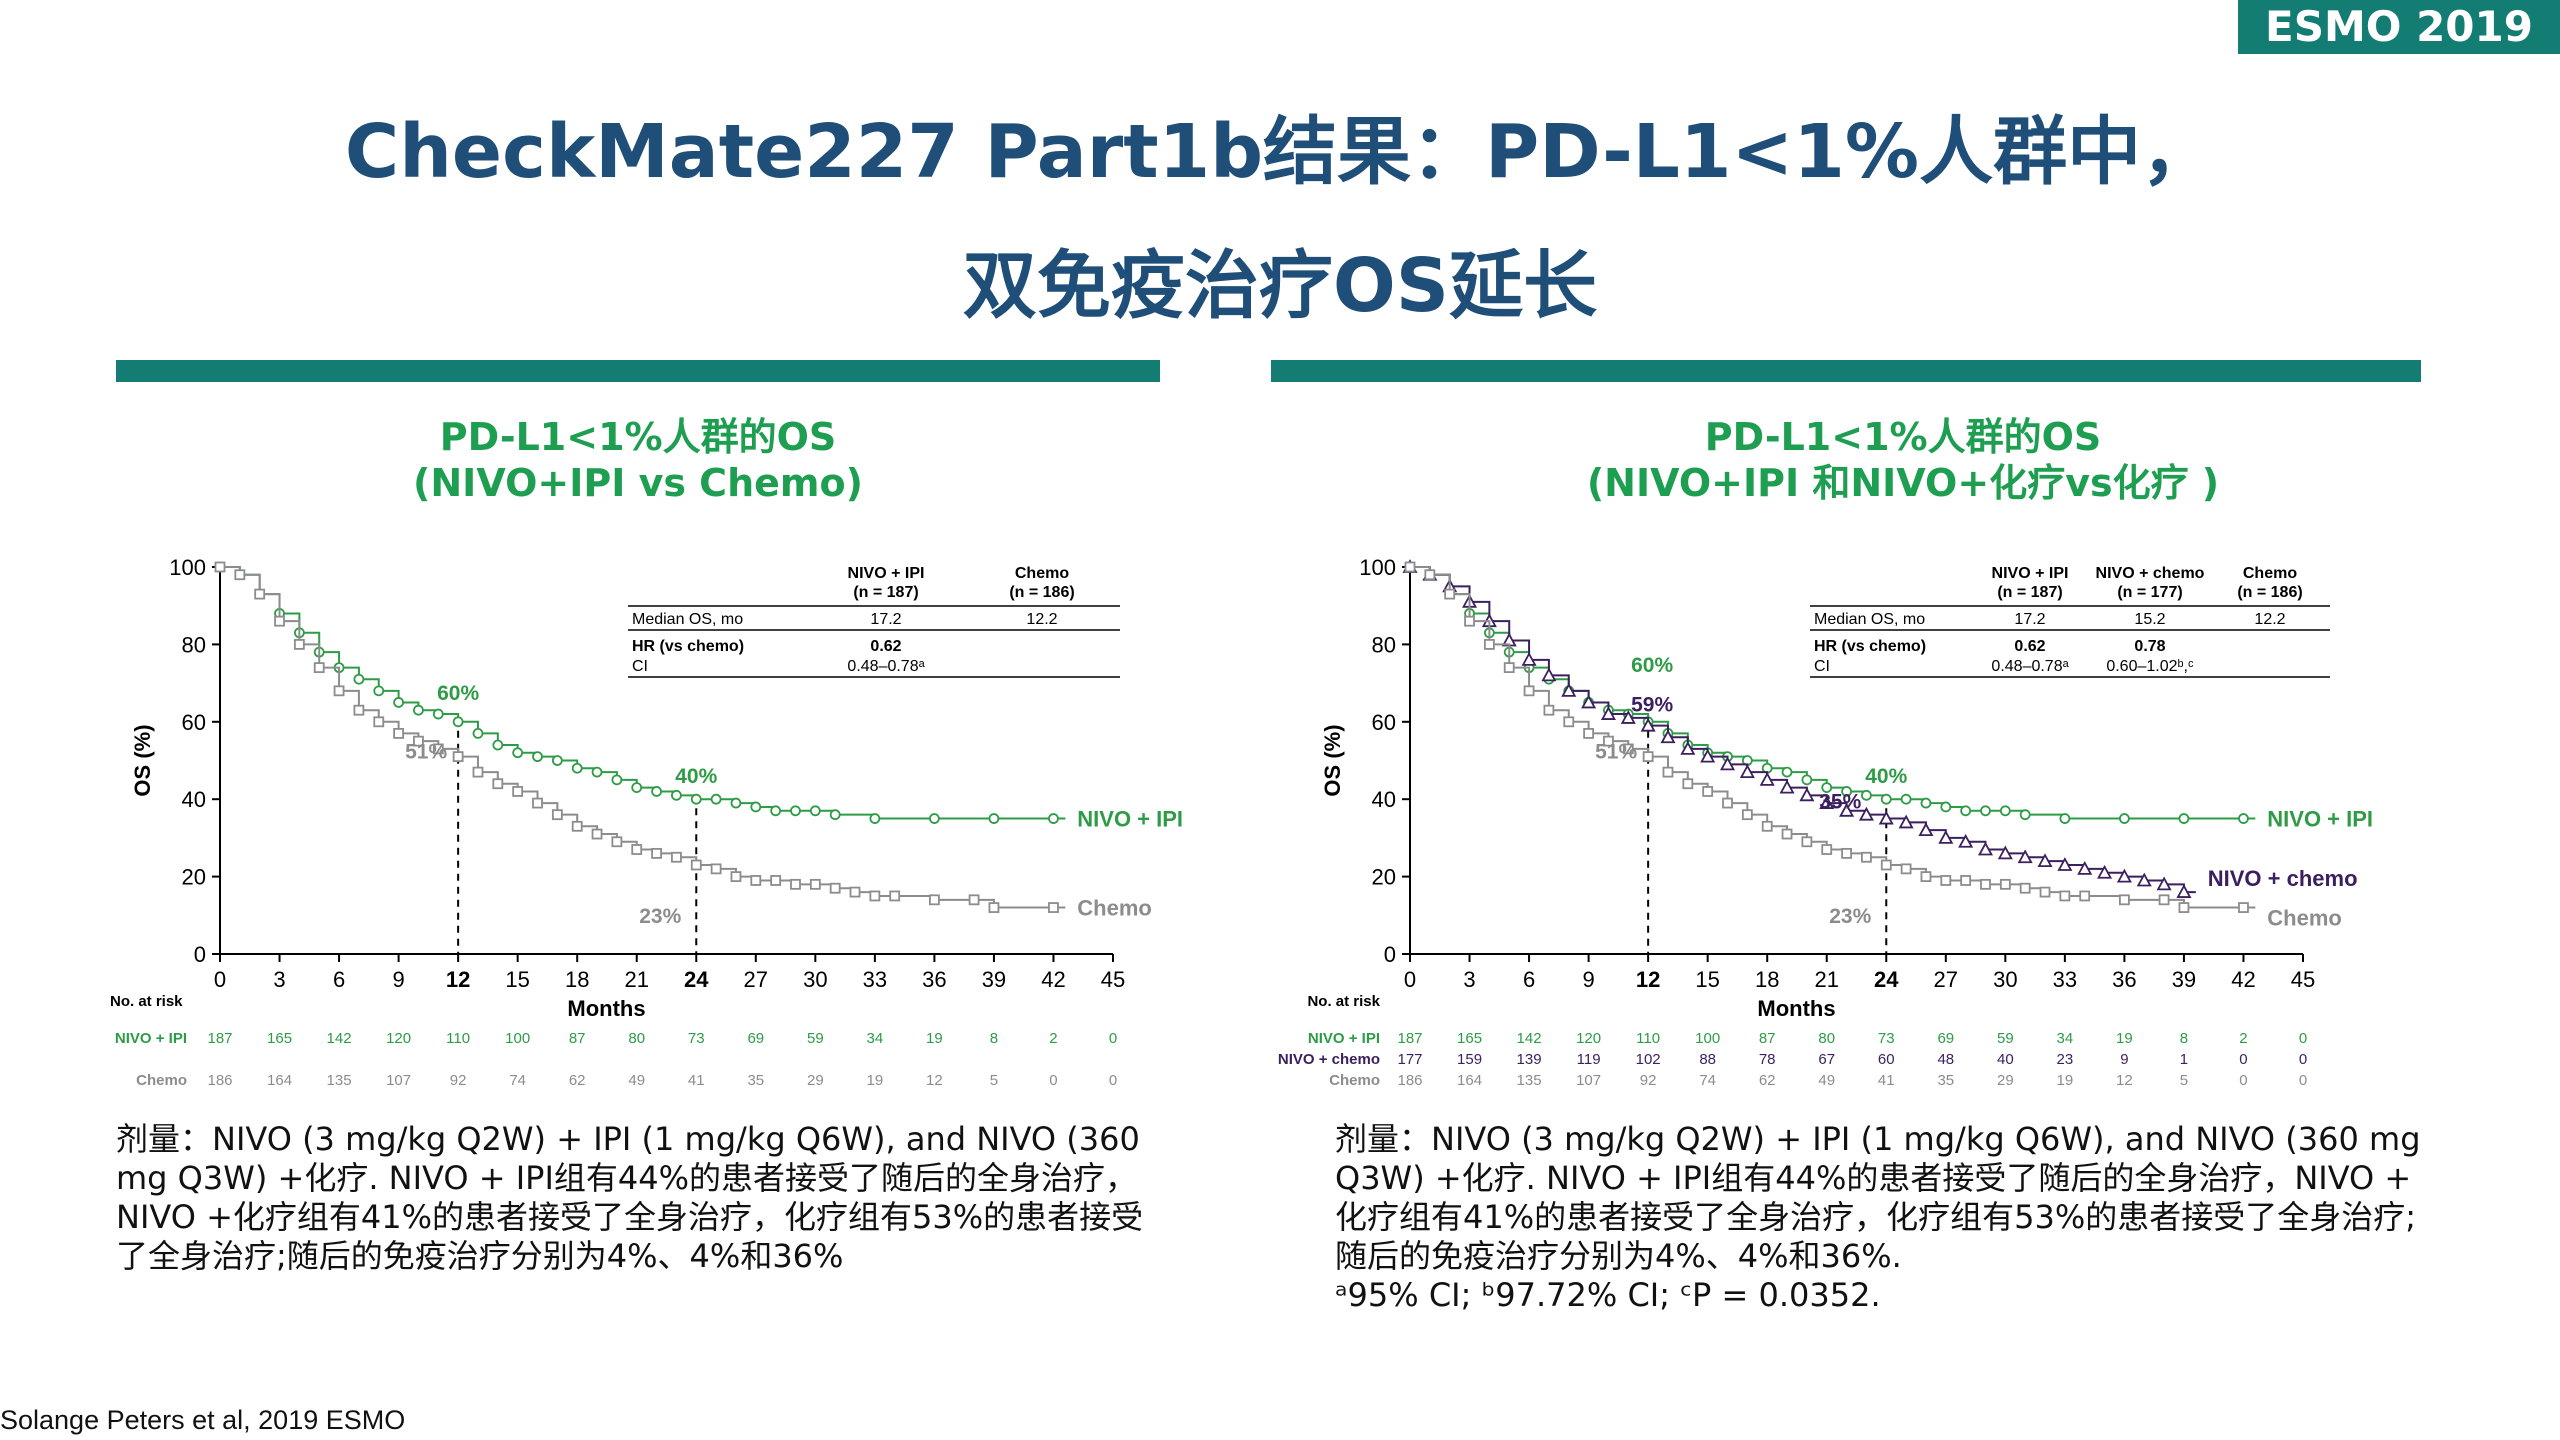 The image size is (2560, 1440). What do you see at coordinates (1377, 567) in the screenshot?
I see `y-tick-label: 100` at bounding box center [1377, 567].